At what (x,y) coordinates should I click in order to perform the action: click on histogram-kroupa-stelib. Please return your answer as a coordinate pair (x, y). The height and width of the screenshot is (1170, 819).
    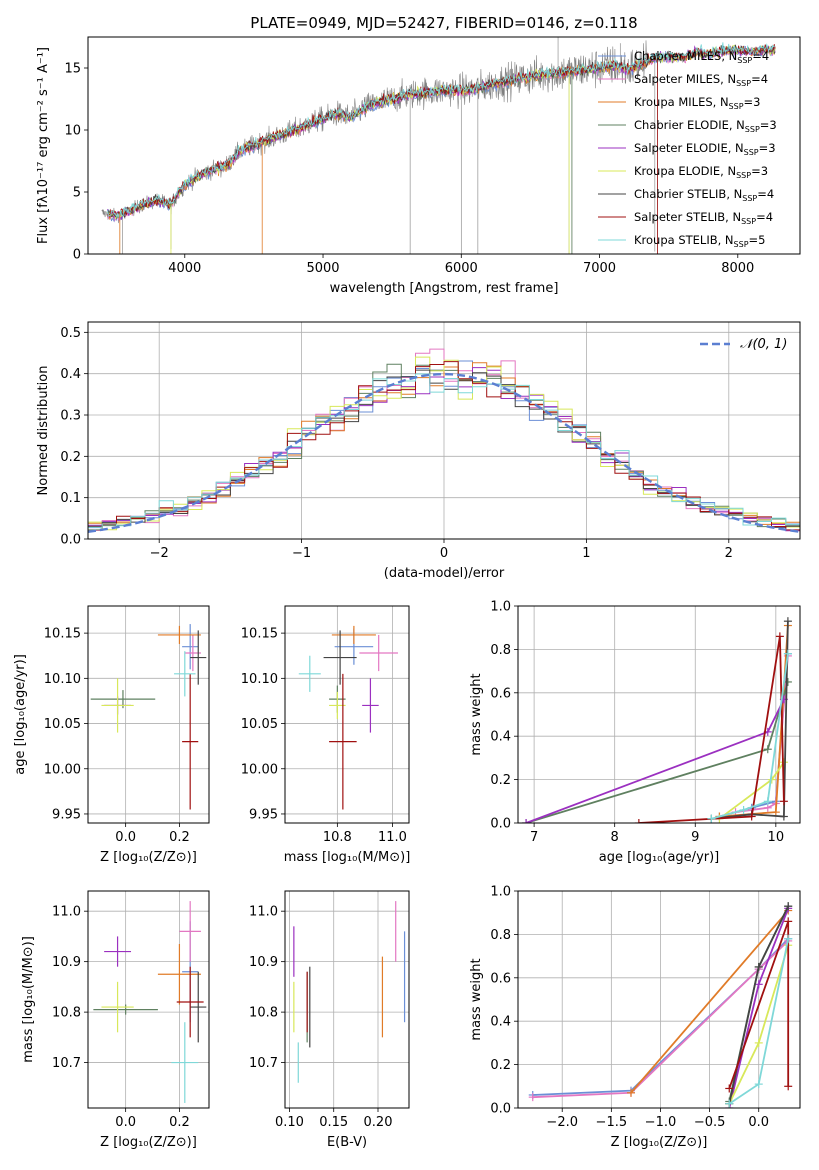
    Looking at the image, I should click on (444, 450).